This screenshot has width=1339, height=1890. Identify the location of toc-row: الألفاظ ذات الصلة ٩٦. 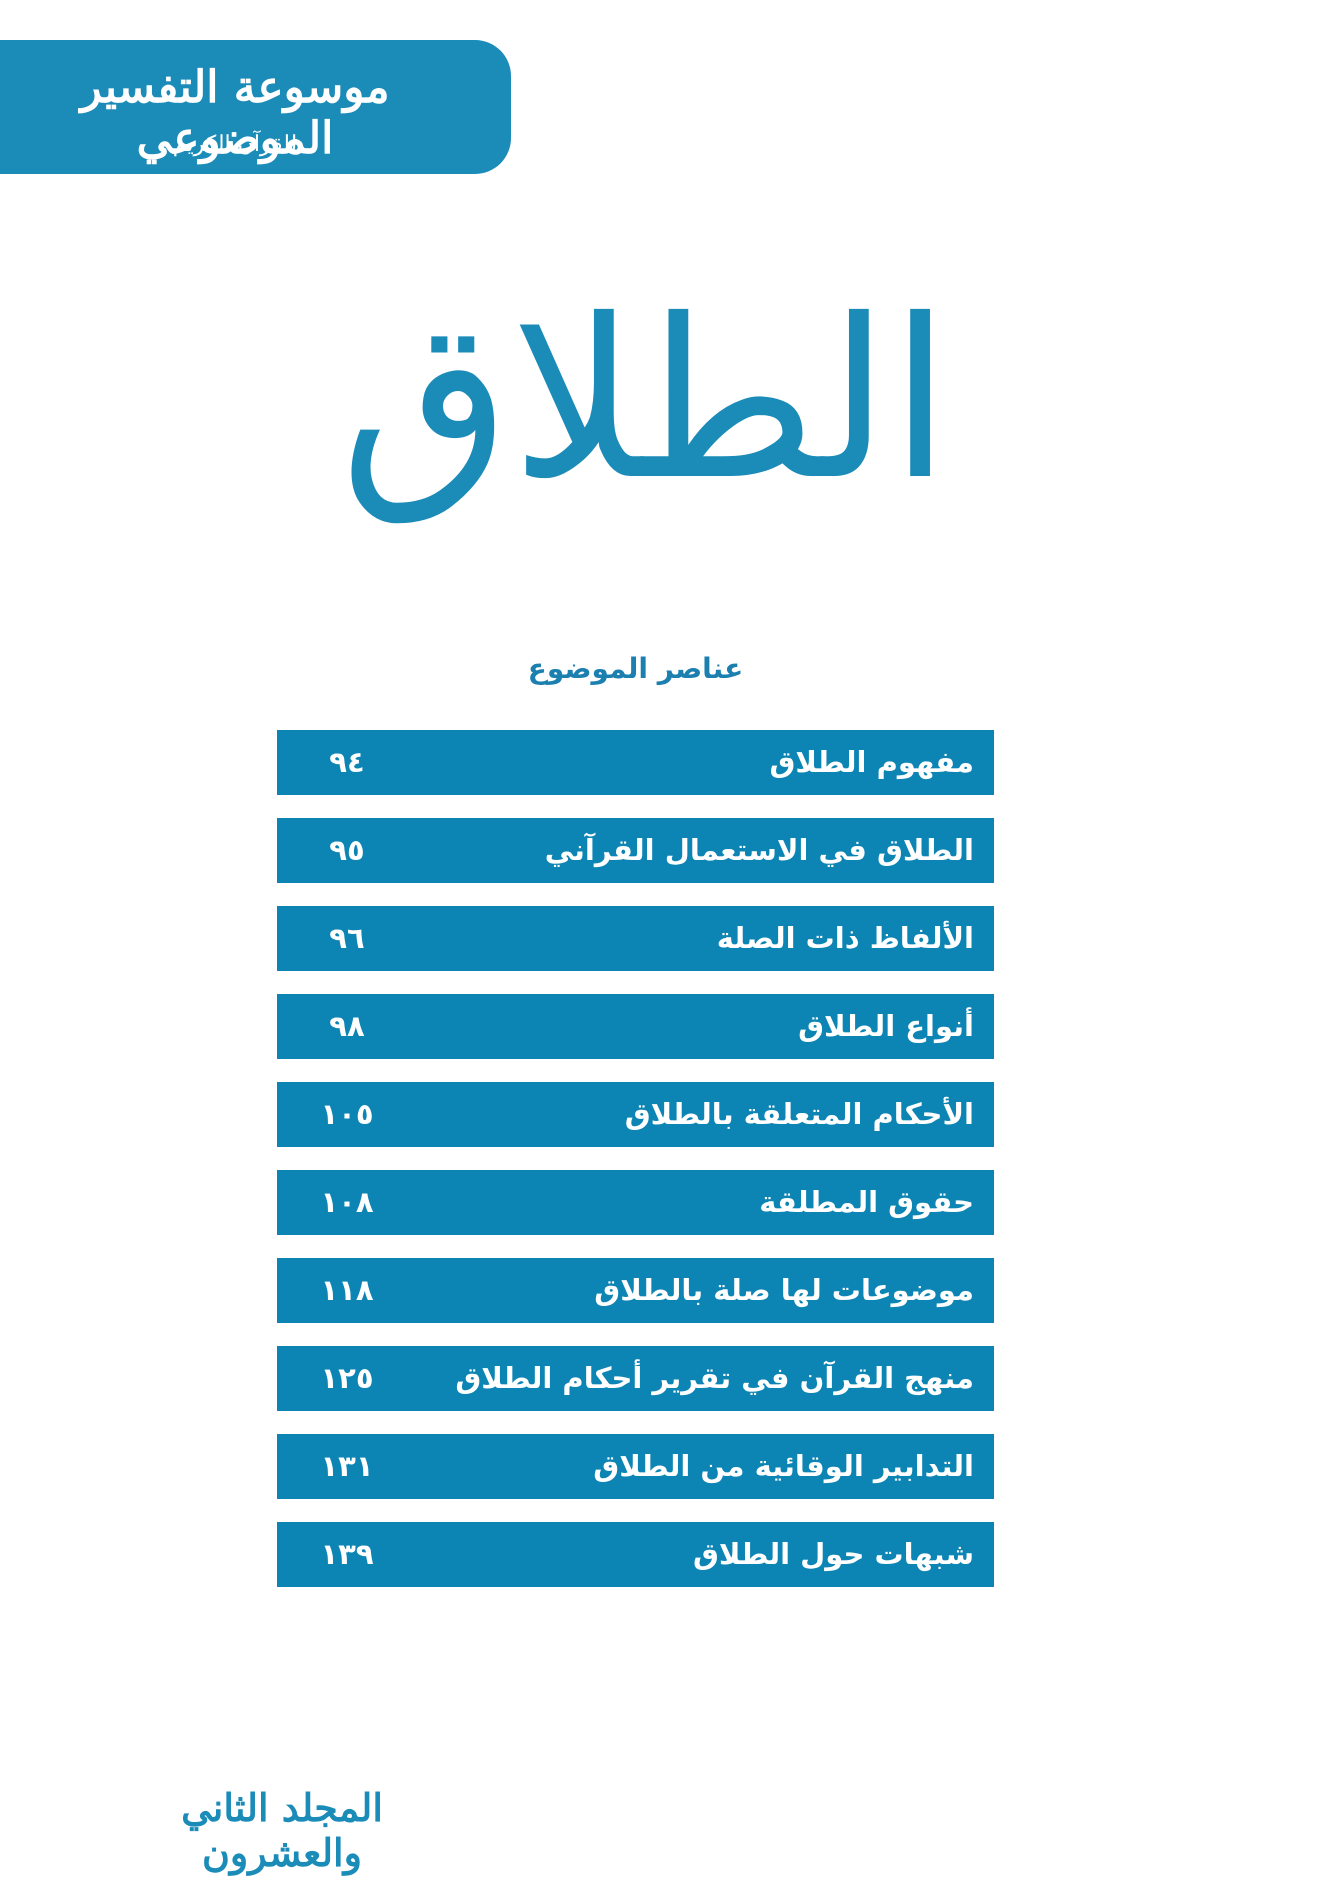
(635, 938).